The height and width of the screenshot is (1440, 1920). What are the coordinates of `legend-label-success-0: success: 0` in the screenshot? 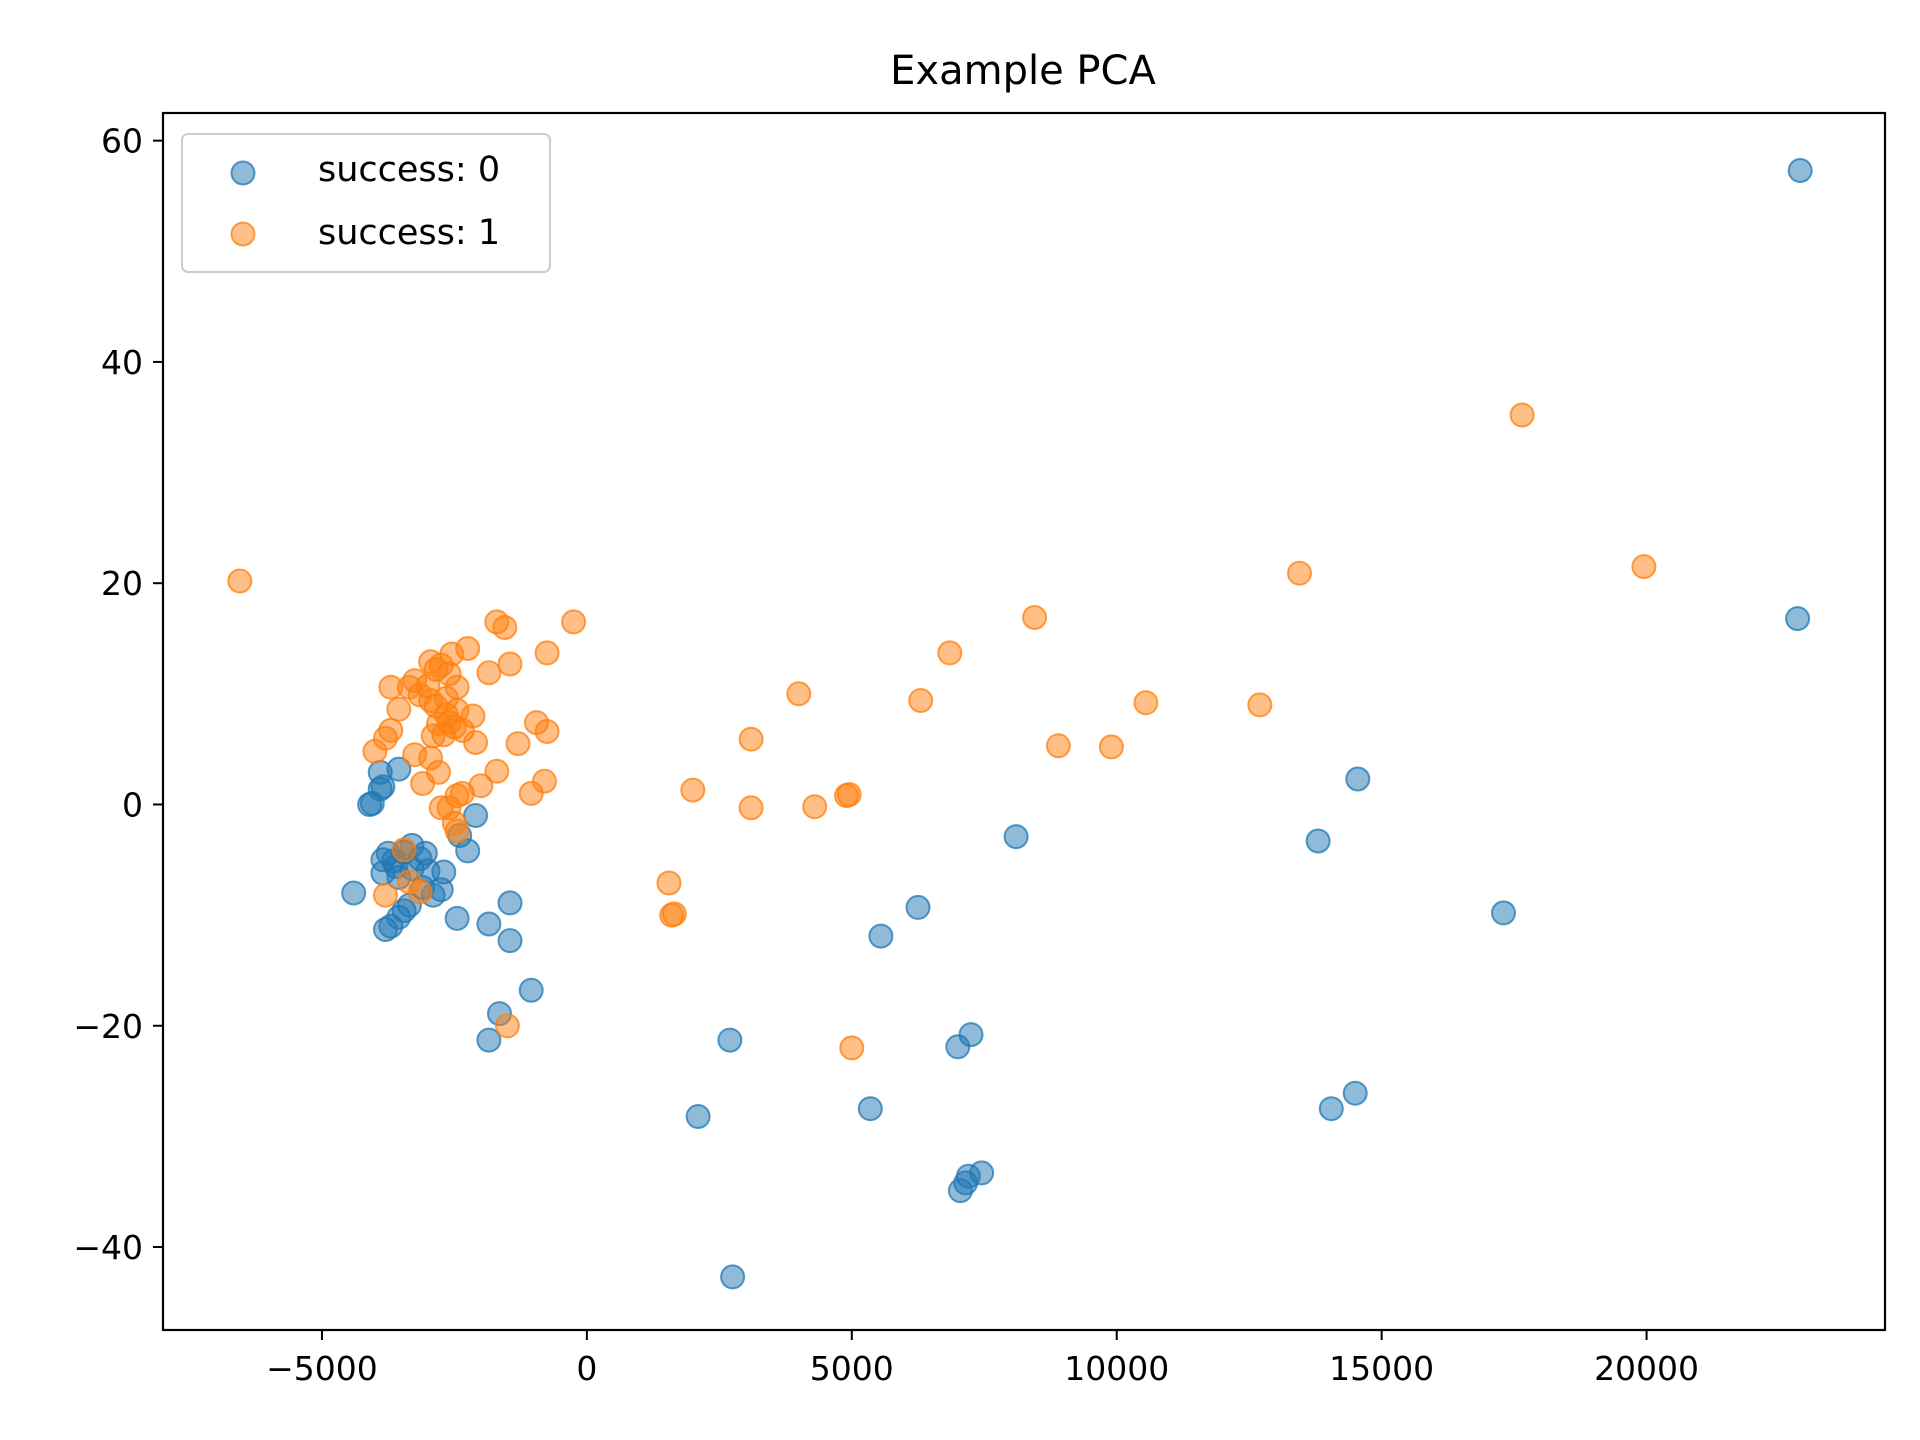 It's located at (409, 170).